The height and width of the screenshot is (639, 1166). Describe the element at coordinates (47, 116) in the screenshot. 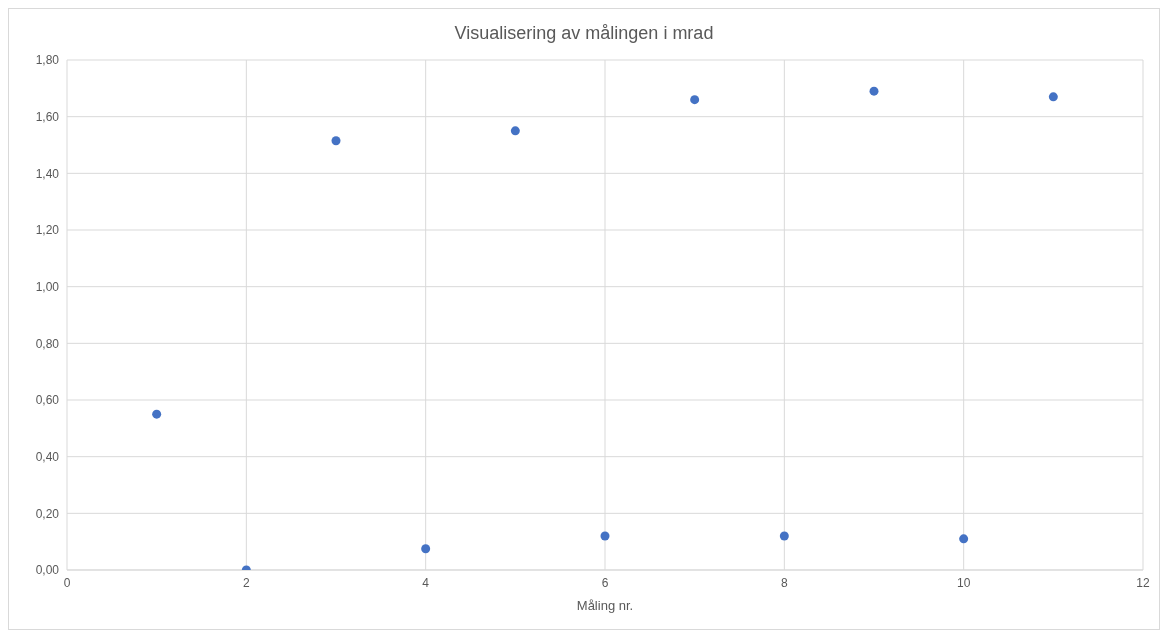

I see `y-tick-label: 1,60` at that location.